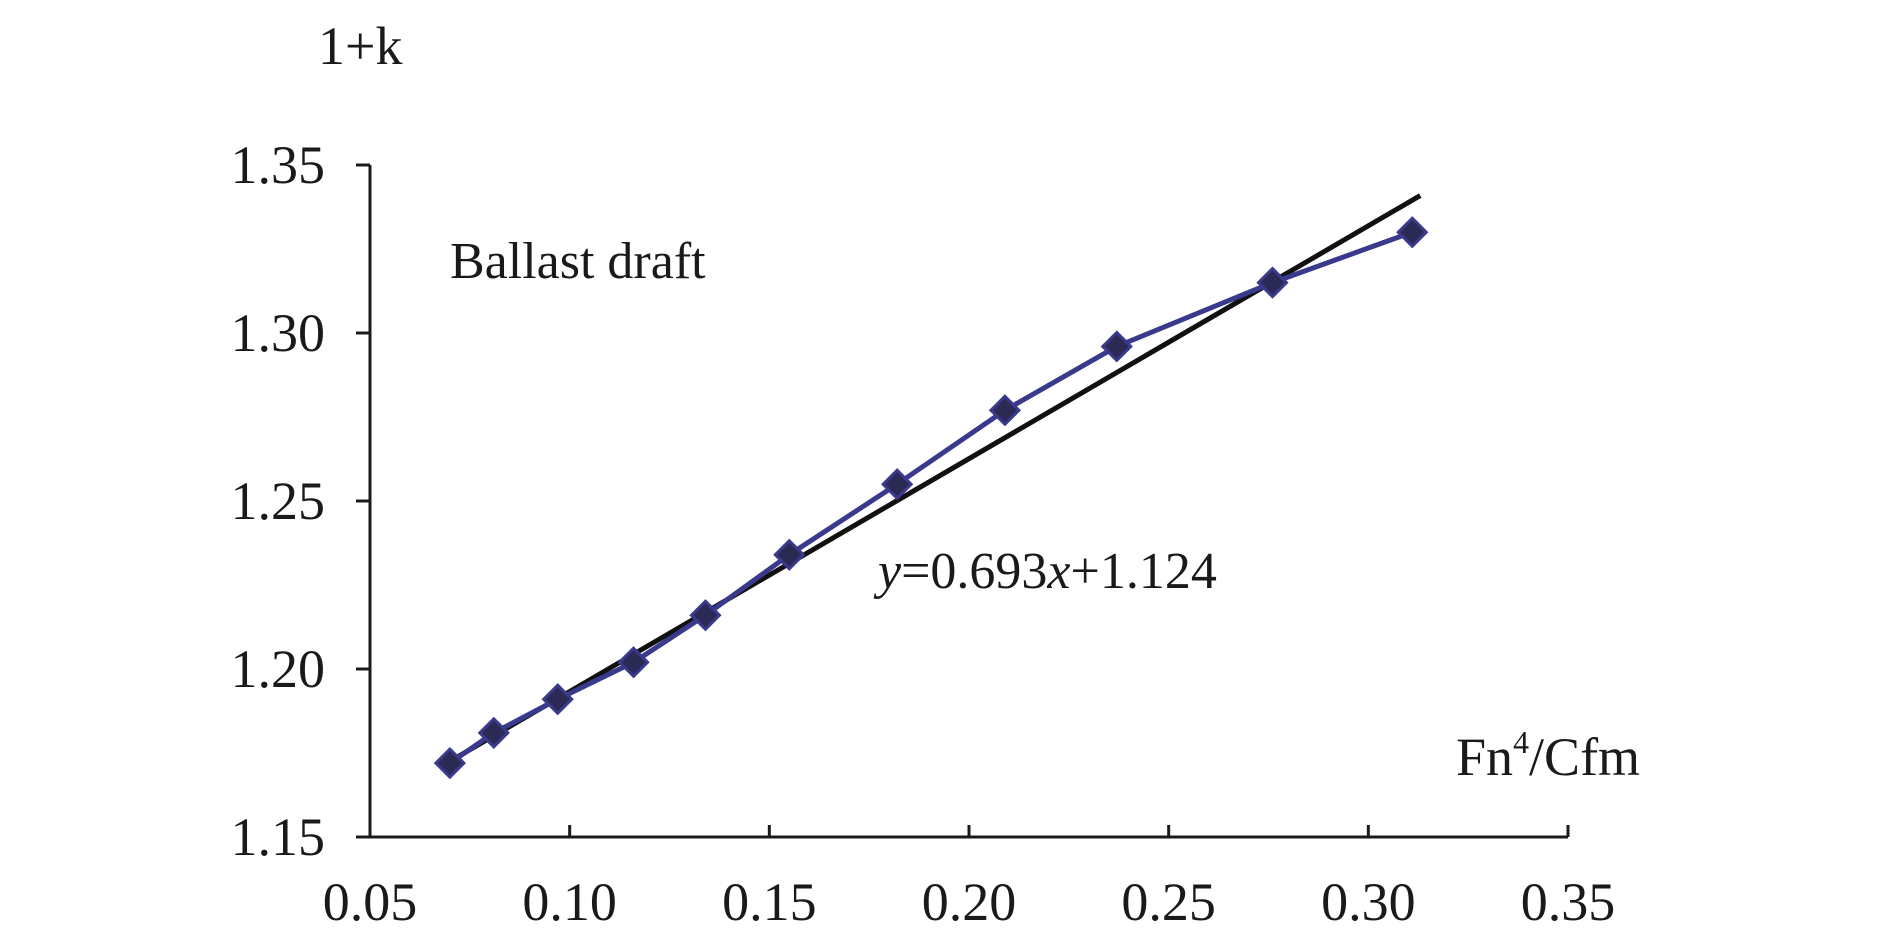  I want to click on fit-equation-y: y, so click(887, 571).